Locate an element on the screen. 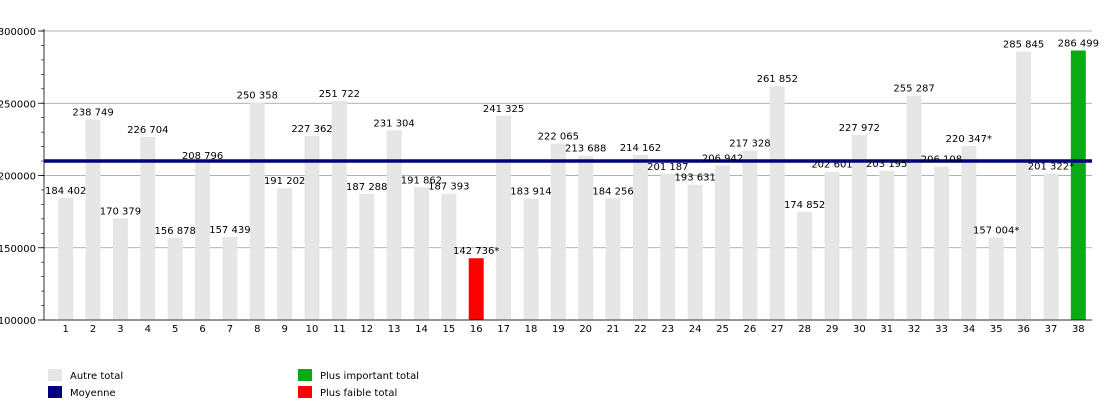 This screenshot has width=1120, height=400. x-tick-label: 7 is located at coordinates (230, 329).